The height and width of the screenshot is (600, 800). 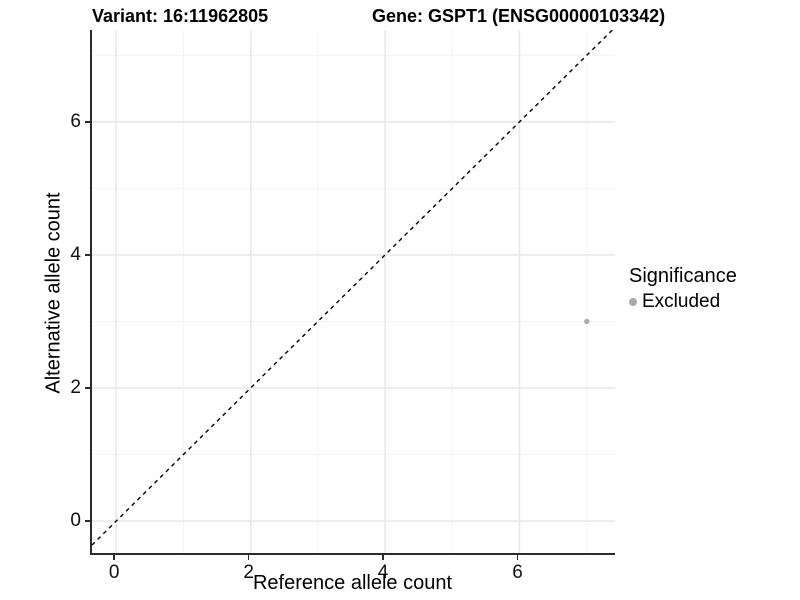 What do you see at coordinates (75, 521) in the screenshot?
I see `y-tick-label: 0` at bounding box center [75, 521].